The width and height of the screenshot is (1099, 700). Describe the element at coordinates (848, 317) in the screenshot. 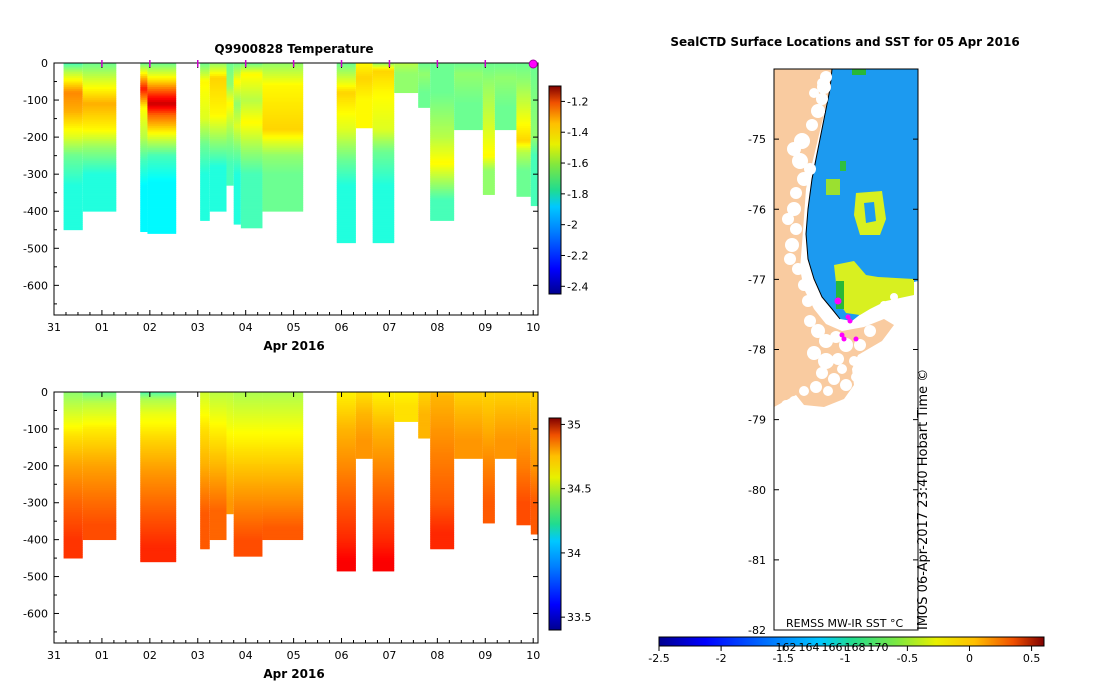

I see `profile-location-marker` at that location.